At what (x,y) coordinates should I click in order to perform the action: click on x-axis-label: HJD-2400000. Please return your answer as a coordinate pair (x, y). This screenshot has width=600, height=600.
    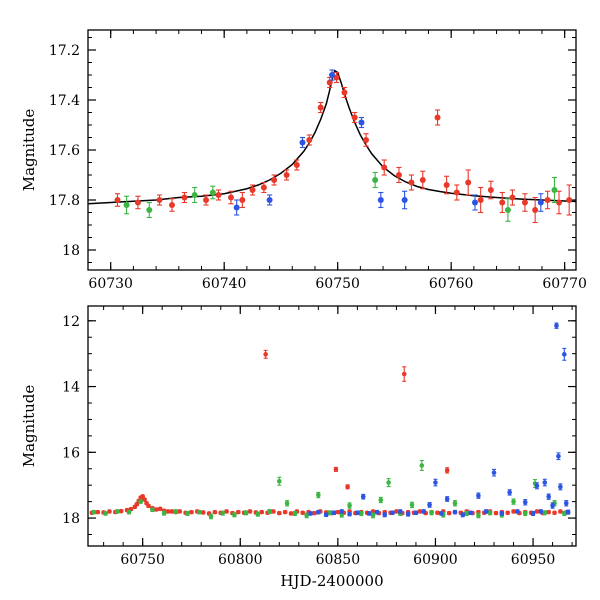
    Looking at the image, I should click on (331, 581).